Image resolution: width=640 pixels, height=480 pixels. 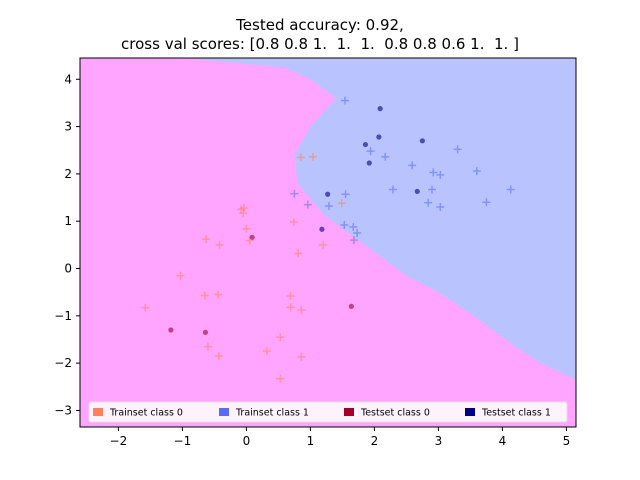 I want to click on legend-box, so click(x=328, y=412).